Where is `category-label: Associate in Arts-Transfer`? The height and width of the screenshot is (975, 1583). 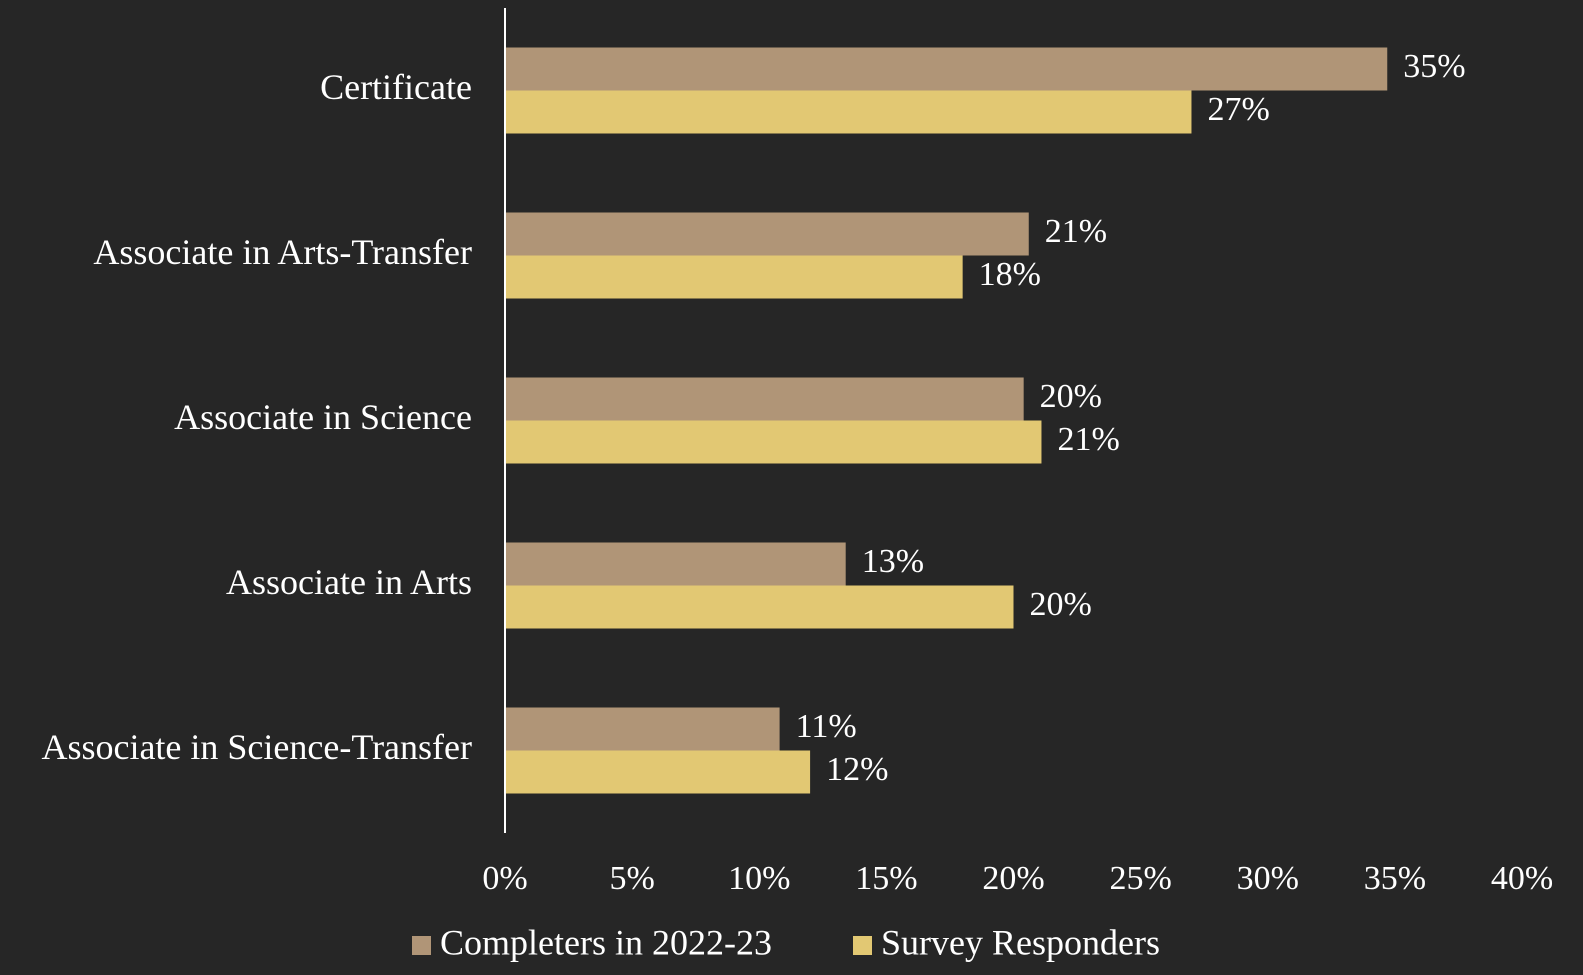
category-label: Associate in Arts-Transfer is located at coordinates (282, 252).